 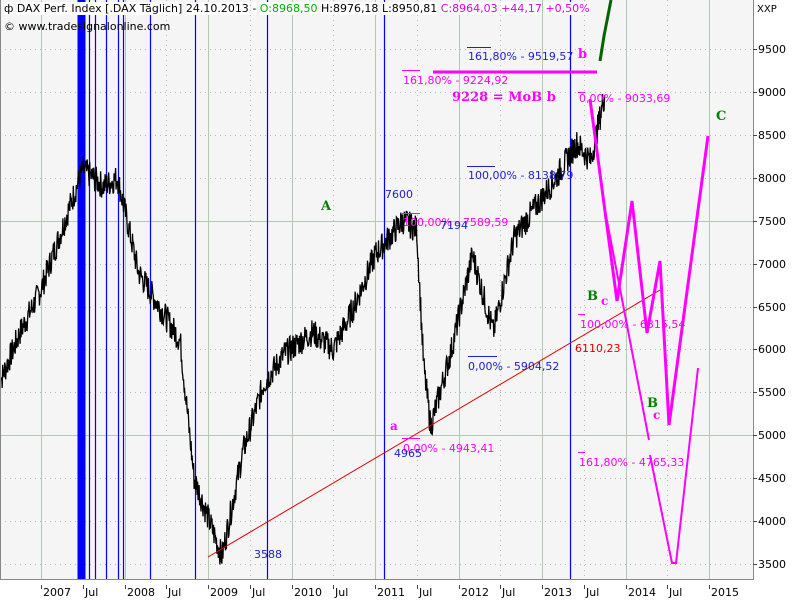 What do you see at coordinates (408, 453) in the screenshot?
I see `annotation-label: 4965` at bounding box center [408, 453].